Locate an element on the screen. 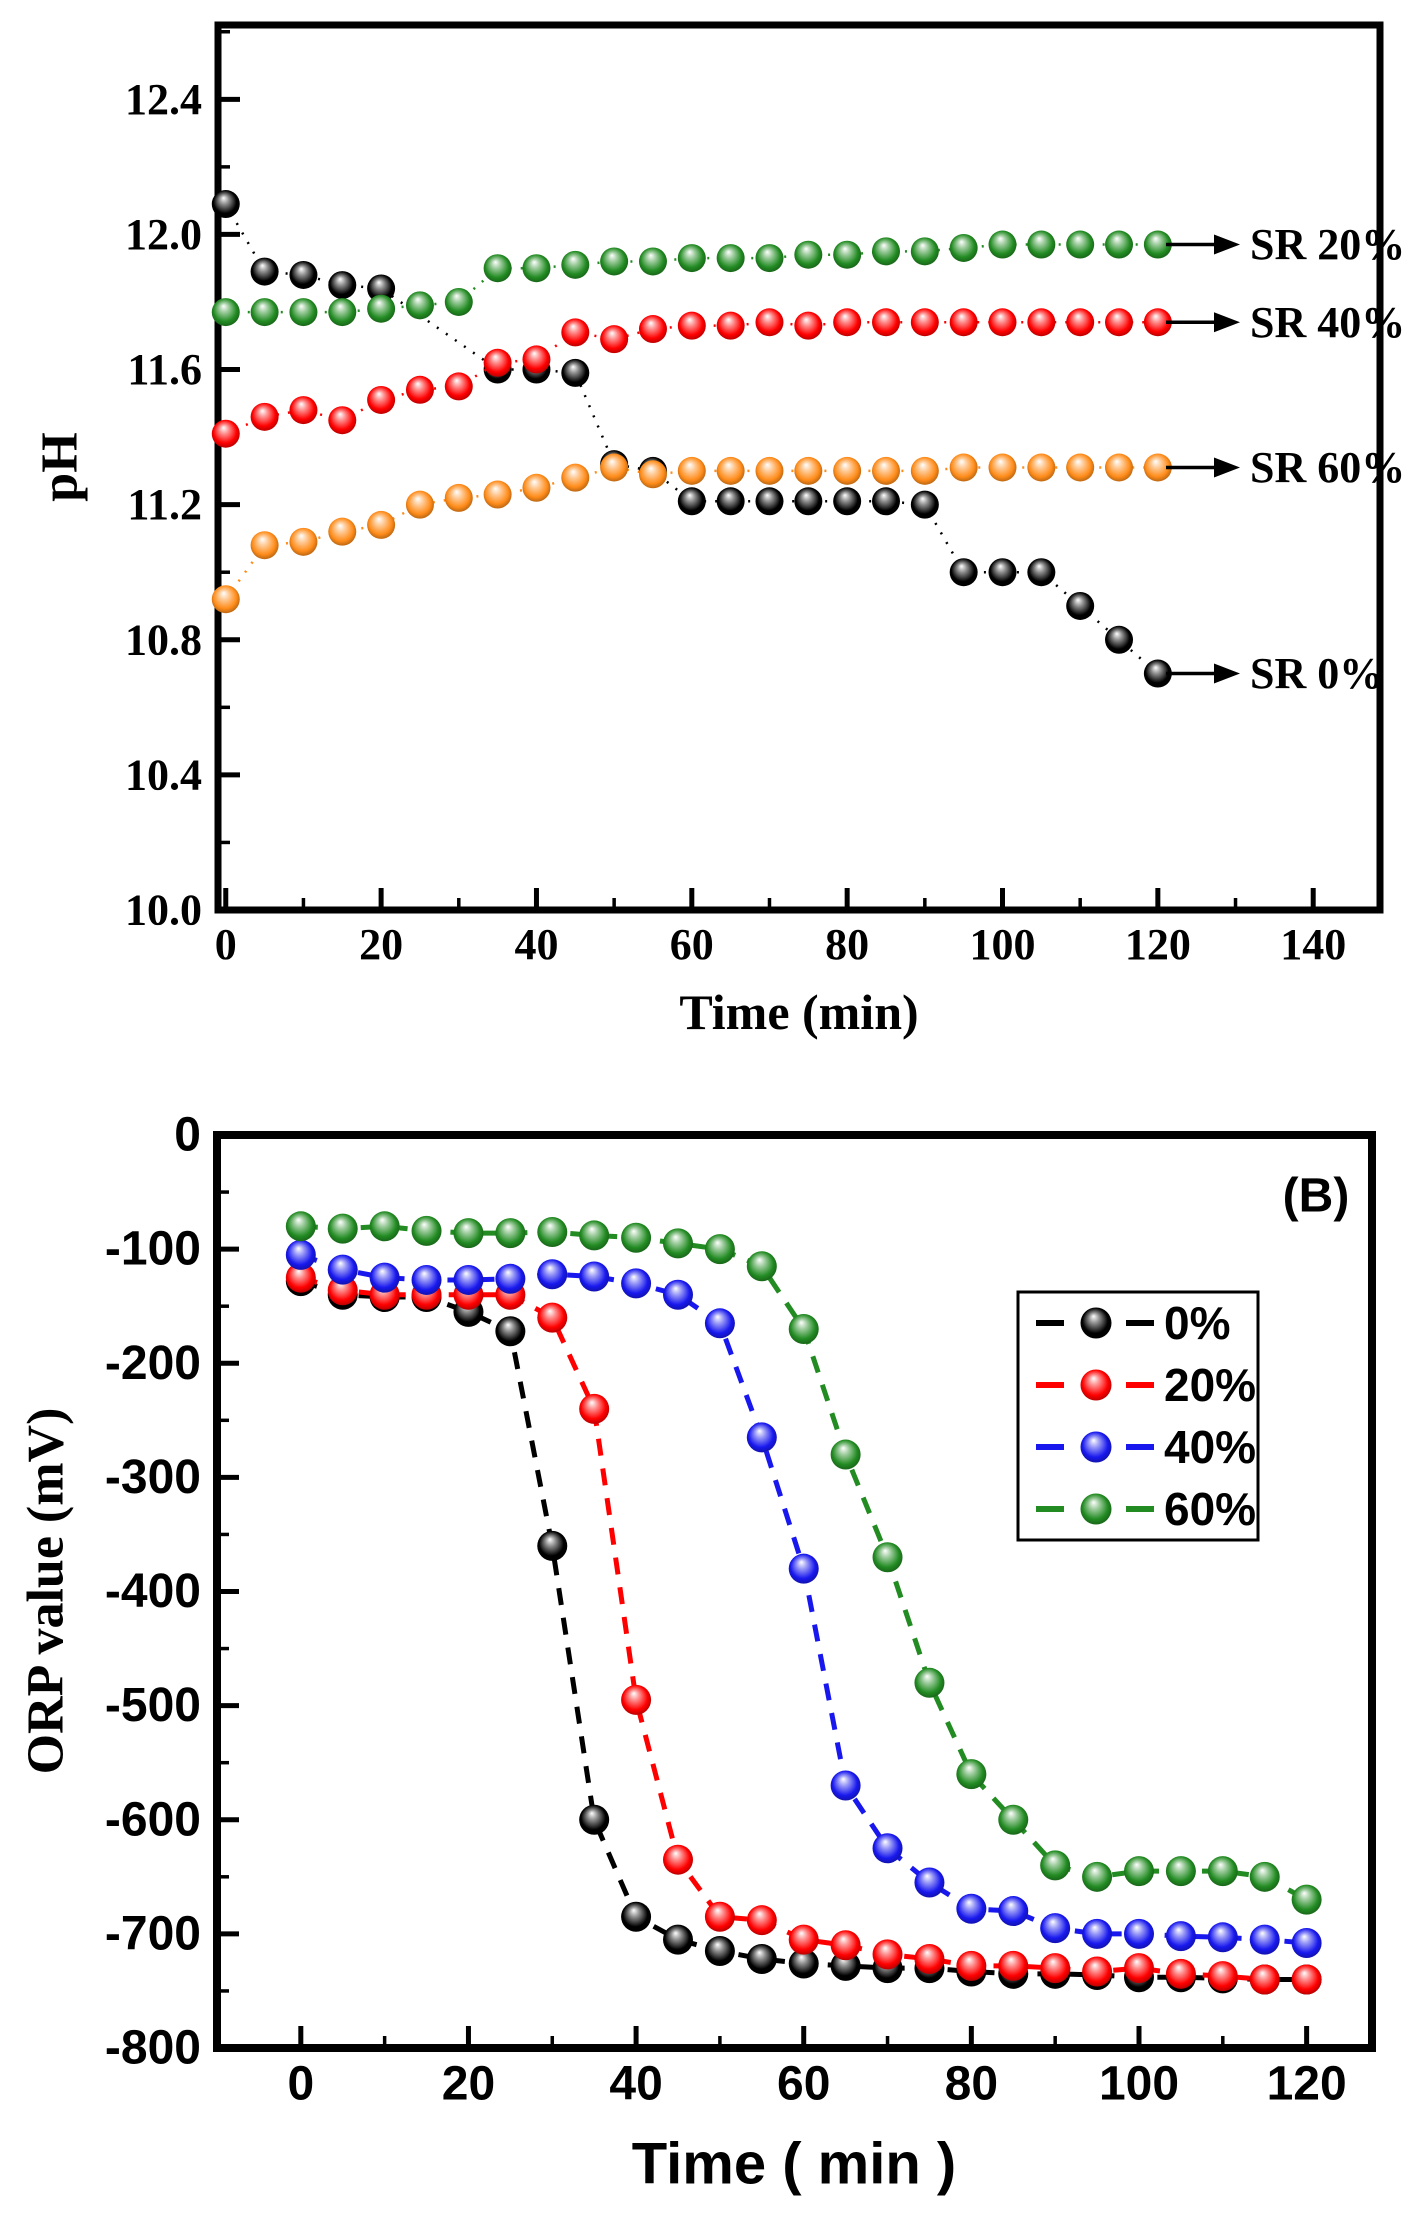  annotation-label: SR 60% is located at coordinates (1327, 467).